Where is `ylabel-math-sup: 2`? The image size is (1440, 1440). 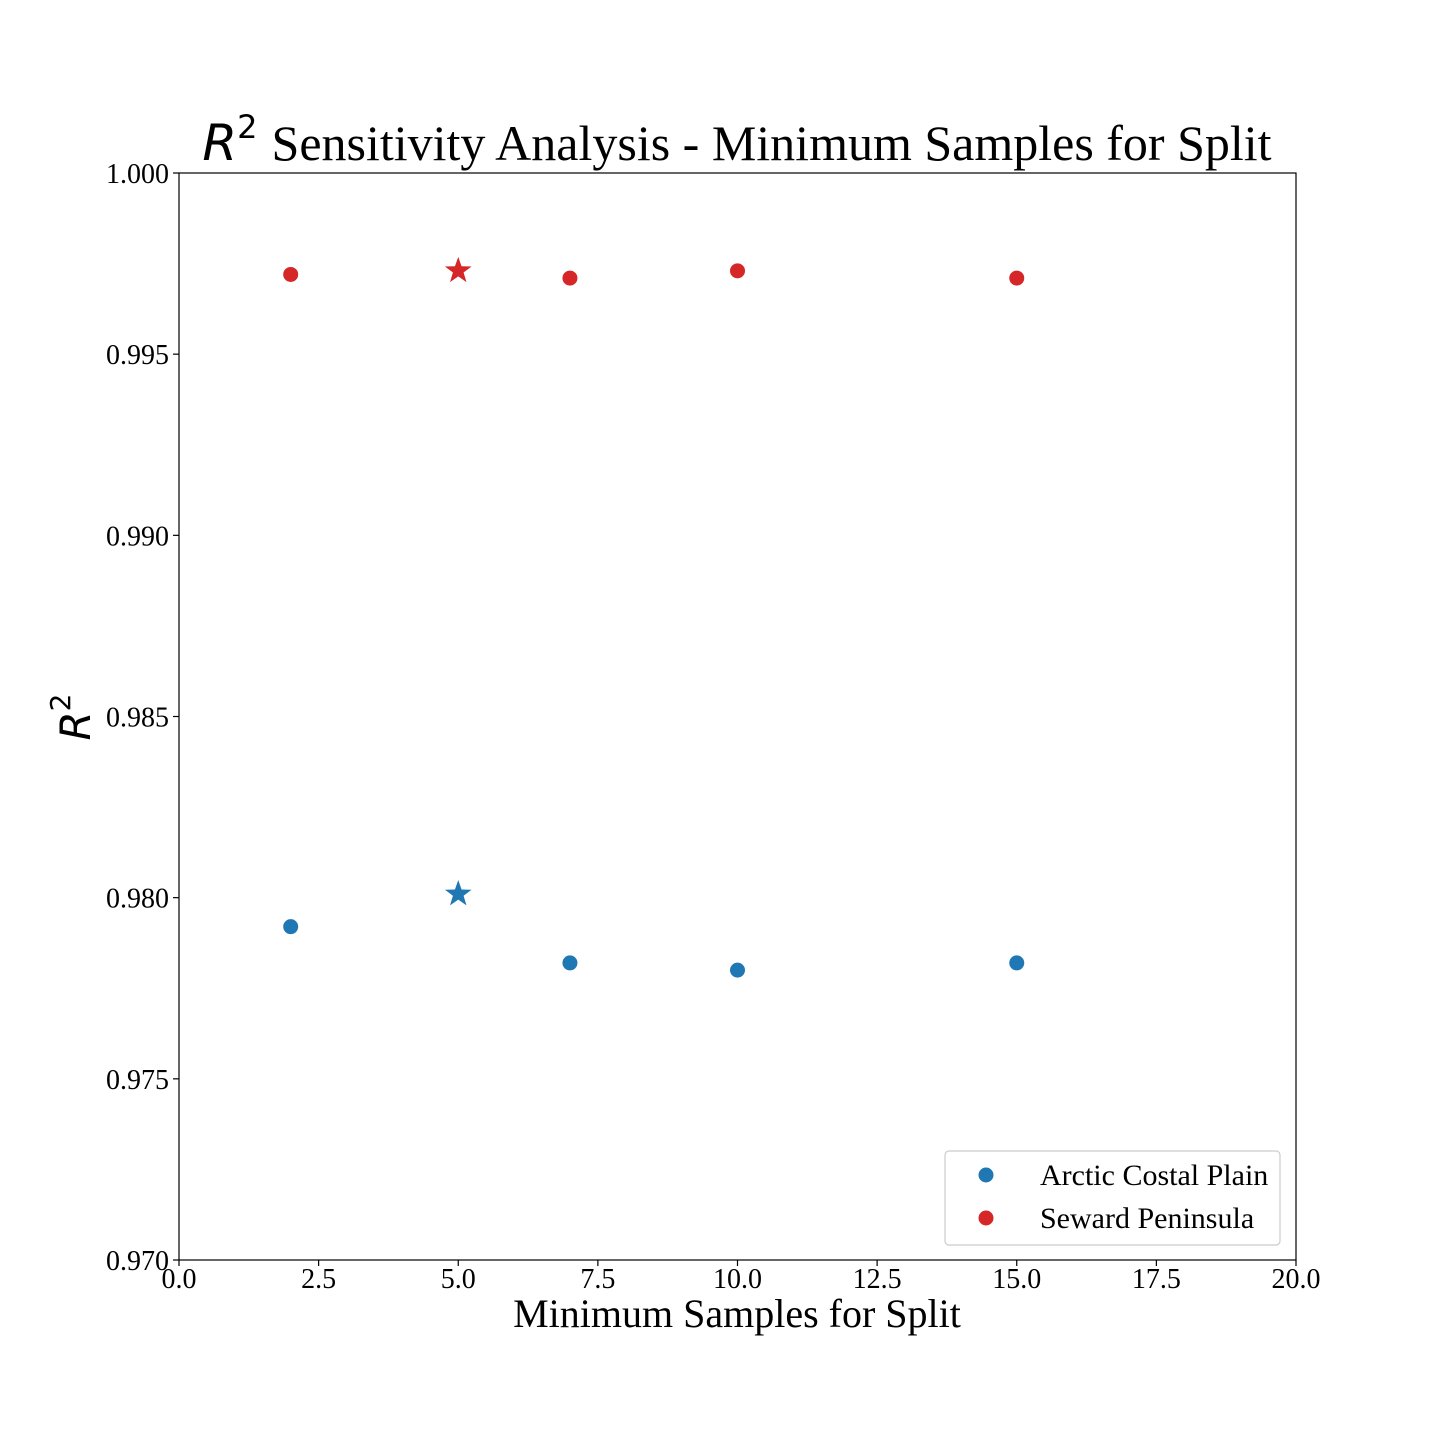
ylabel-math-sup: 2 is located at coordinates (60, 702).